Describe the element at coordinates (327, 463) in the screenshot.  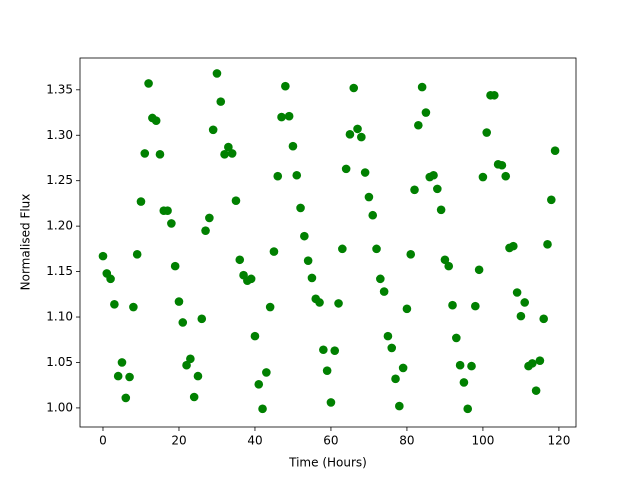
I see `x-axis-label: Time (Hours)` at that location.